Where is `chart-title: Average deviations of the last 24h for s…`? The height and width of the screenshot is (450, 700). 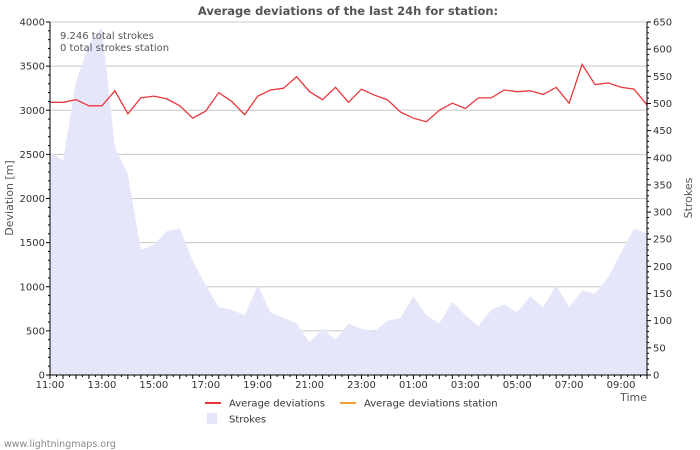 chart-title: Average deviations of the last 24h for s… is located at coordinates (348, 11).